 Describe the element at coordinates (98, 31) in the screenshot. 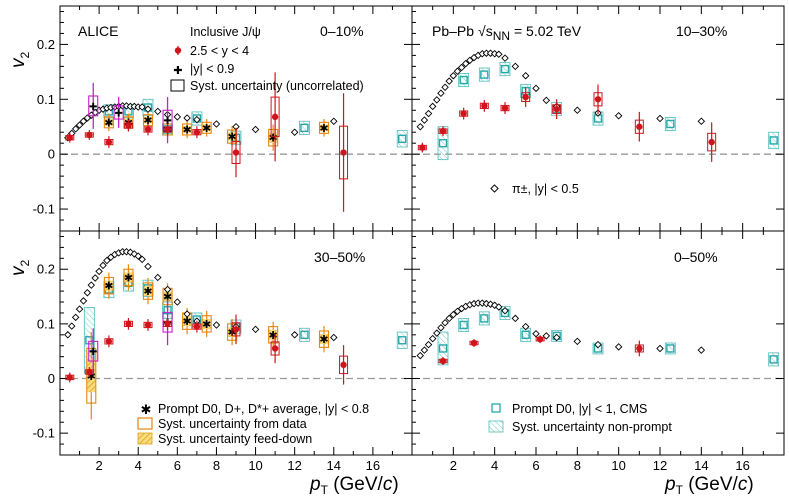

I see `alice-label: ALICE` at that location.